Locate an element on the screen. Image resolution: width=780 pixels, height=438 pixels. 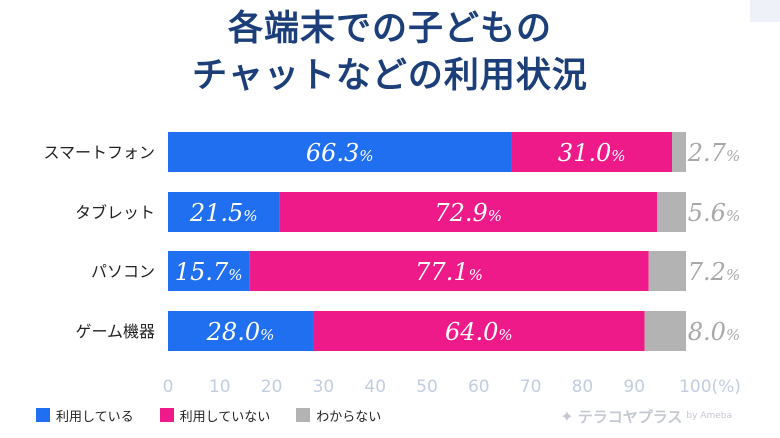
title-line-2: チャットなどの利用状況 is located at coordinates (390, 76).